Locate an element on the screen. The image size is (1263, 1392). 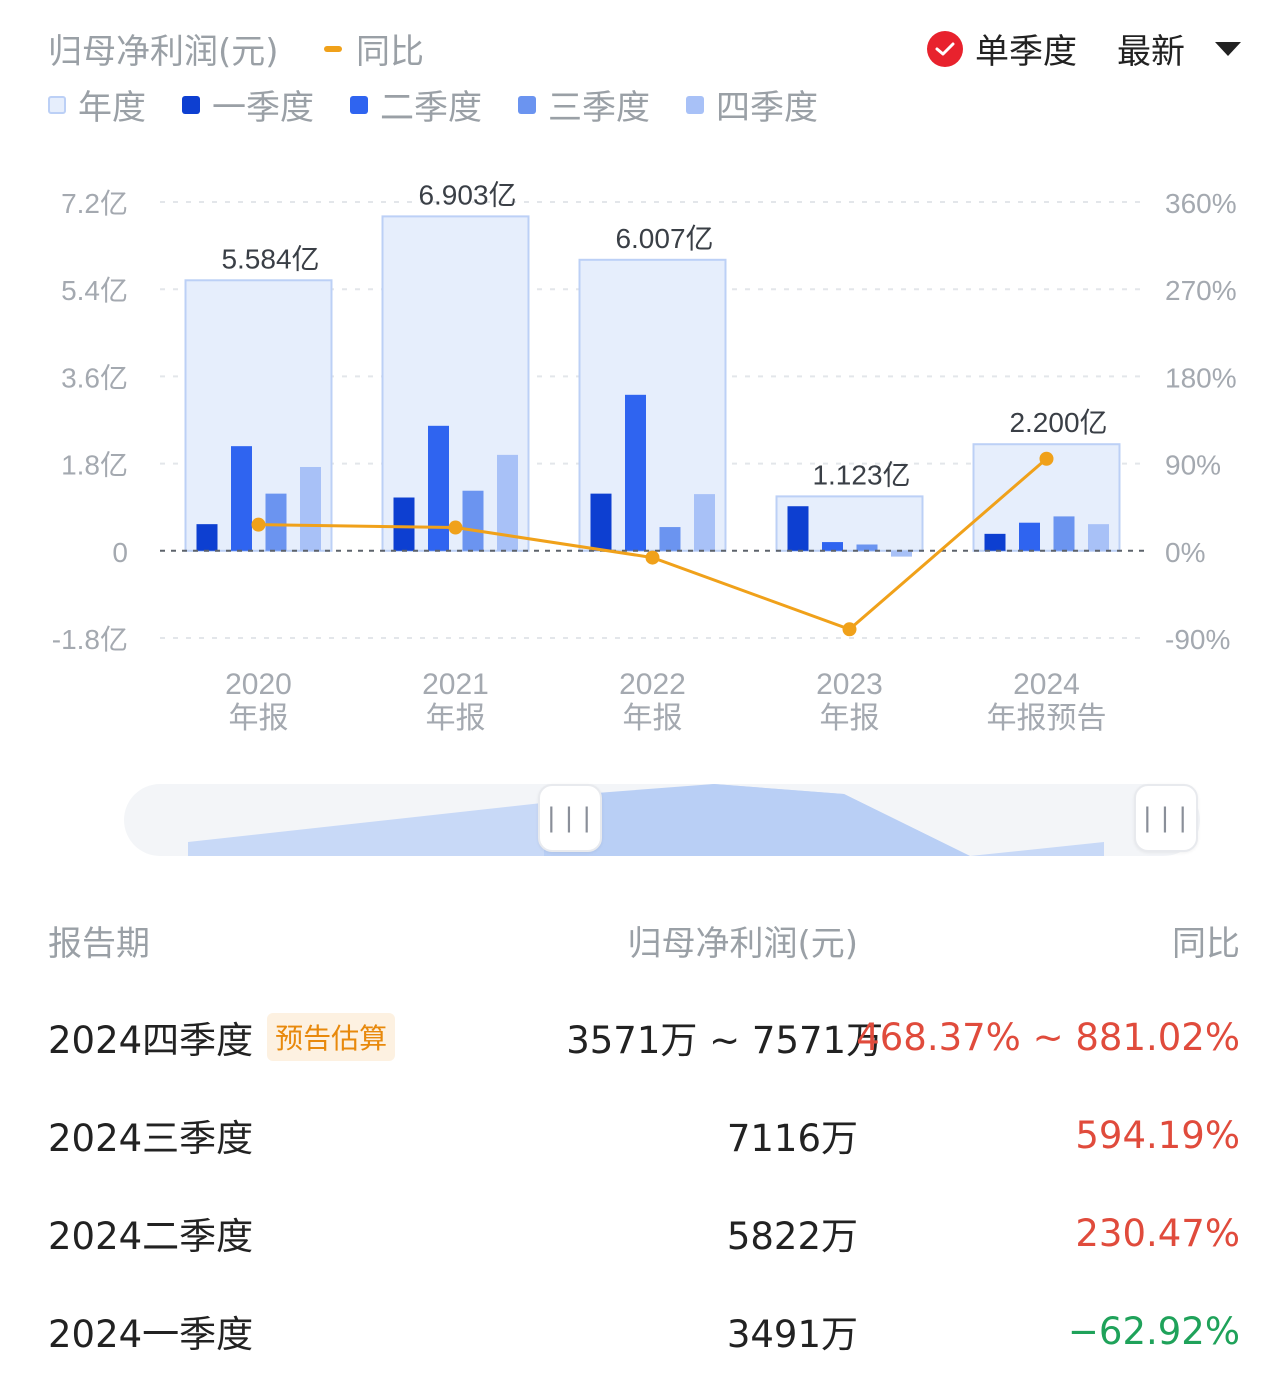
legend-label: 一季度 is located at coordinates (263, 108).